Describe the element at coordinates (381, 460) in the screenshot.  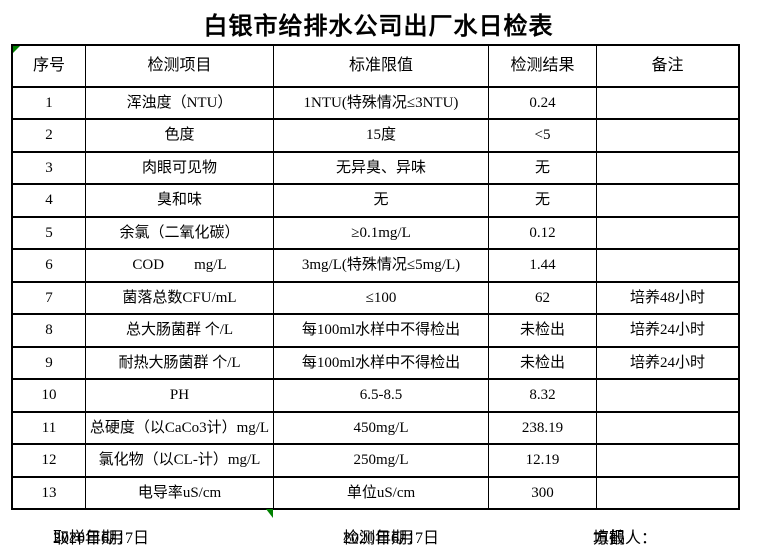
I see `limit-cell: 250mg/L` at that location.